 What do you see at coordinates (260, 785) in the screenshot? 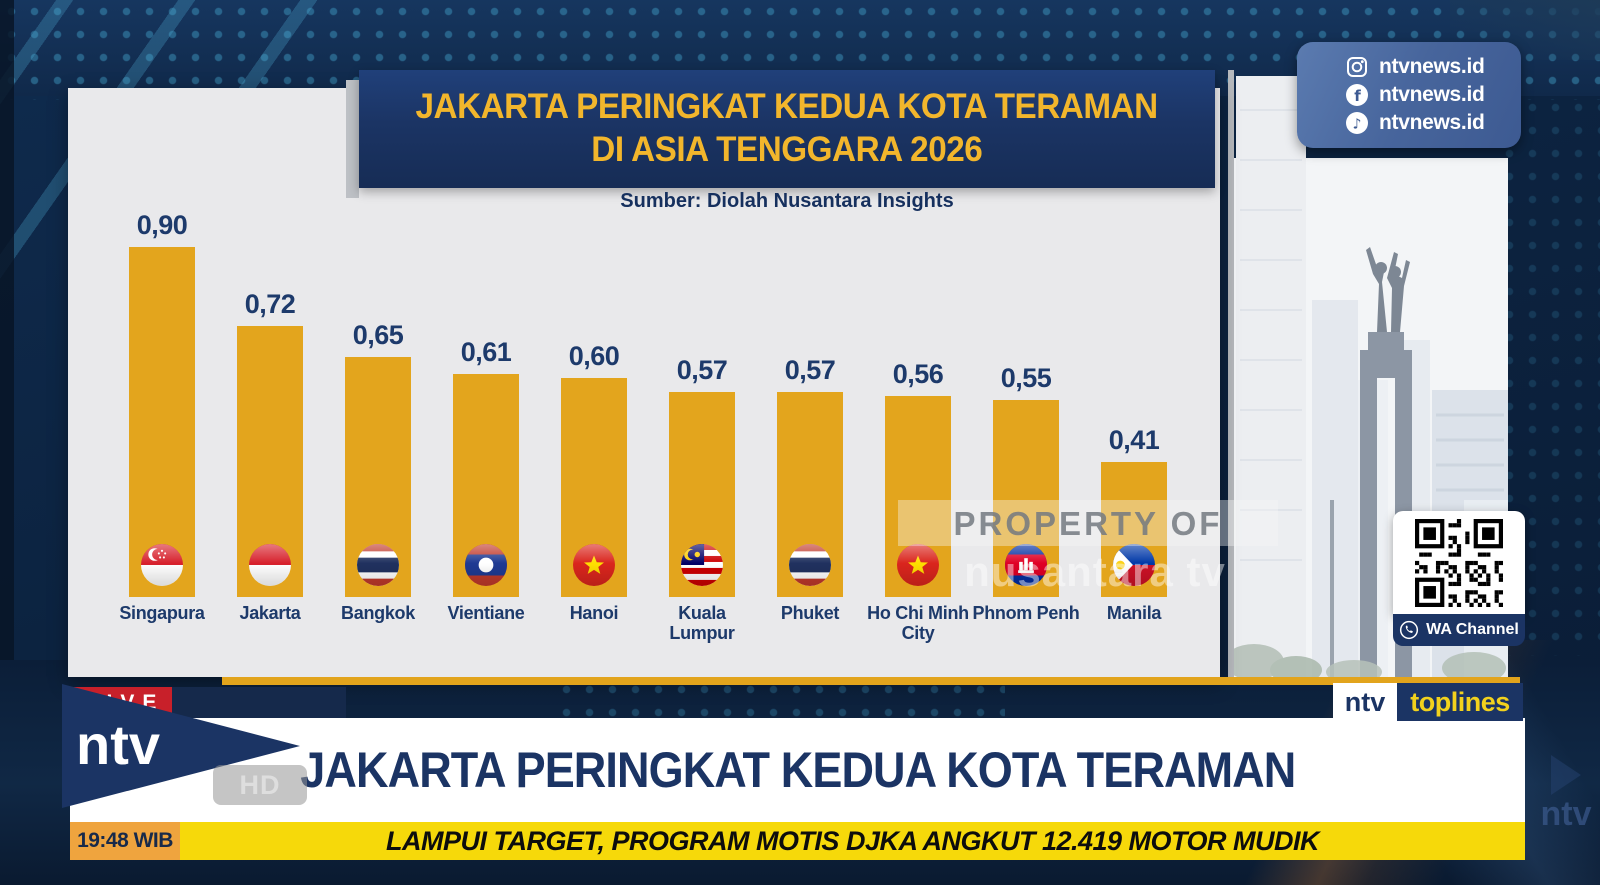
I see `hd-badge: HD` at bounding box center [260, 785].